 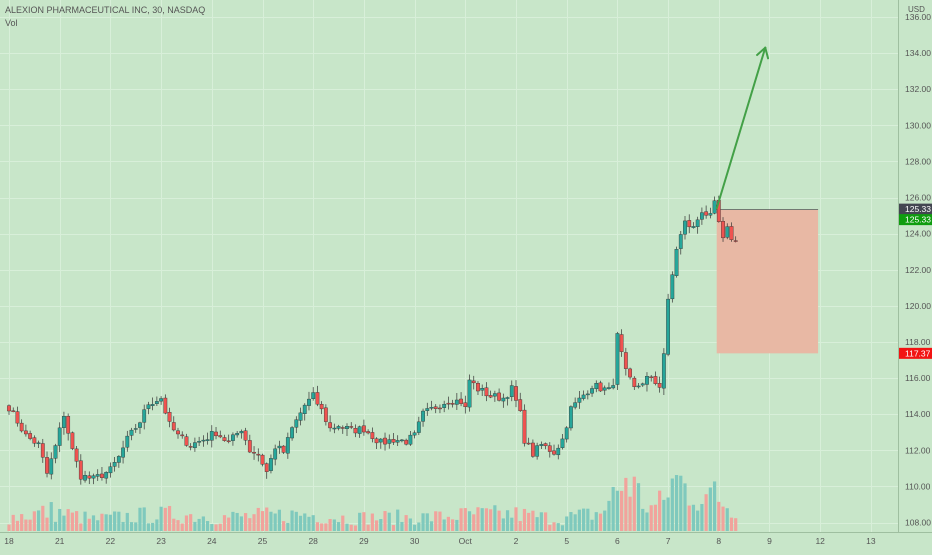 I want to click on stop-zone-rect, so click(x=767, y=281).